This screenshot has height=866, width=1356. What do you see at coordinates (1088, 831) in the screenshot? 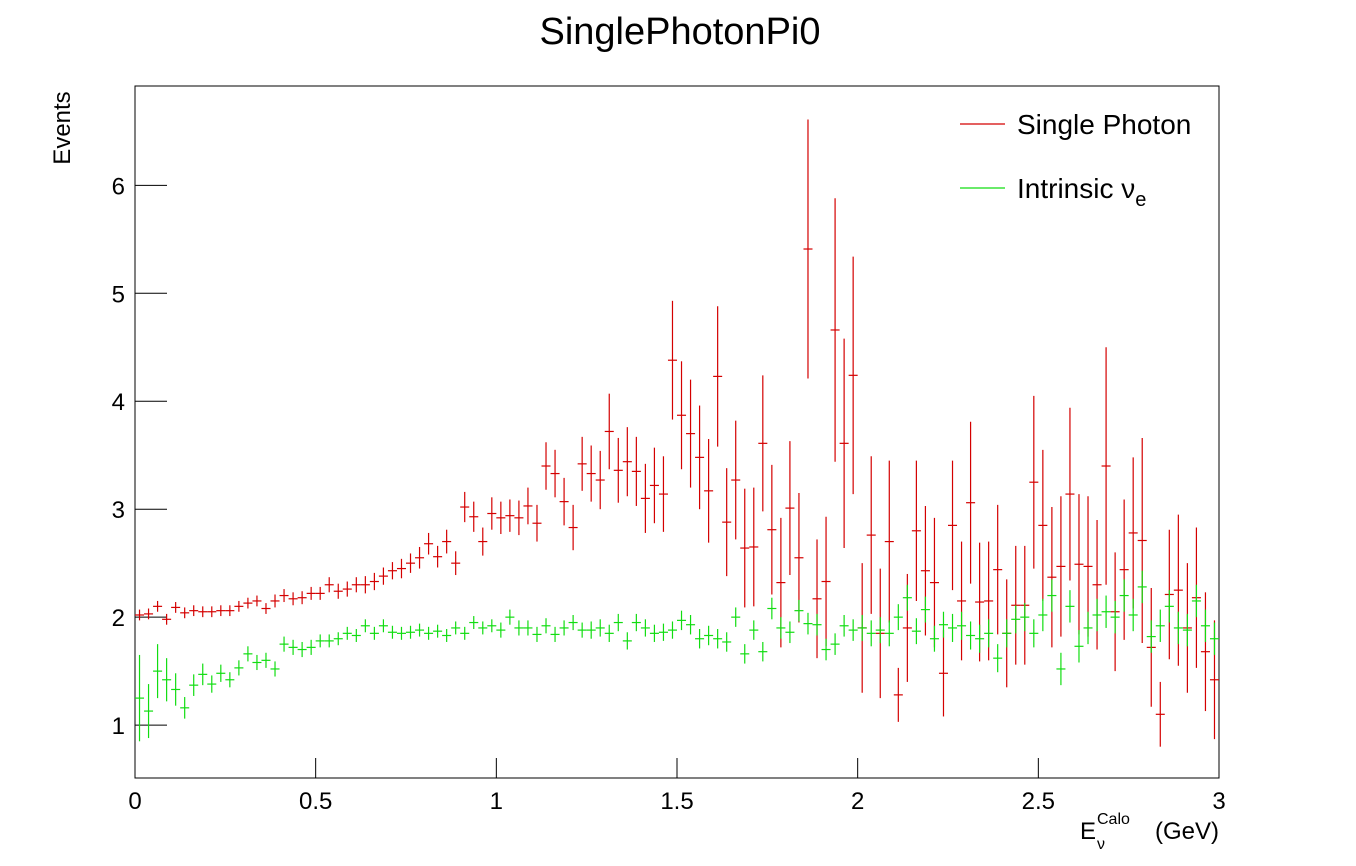
I see `x-axis-label: E` at bounding box center [1088, 831].